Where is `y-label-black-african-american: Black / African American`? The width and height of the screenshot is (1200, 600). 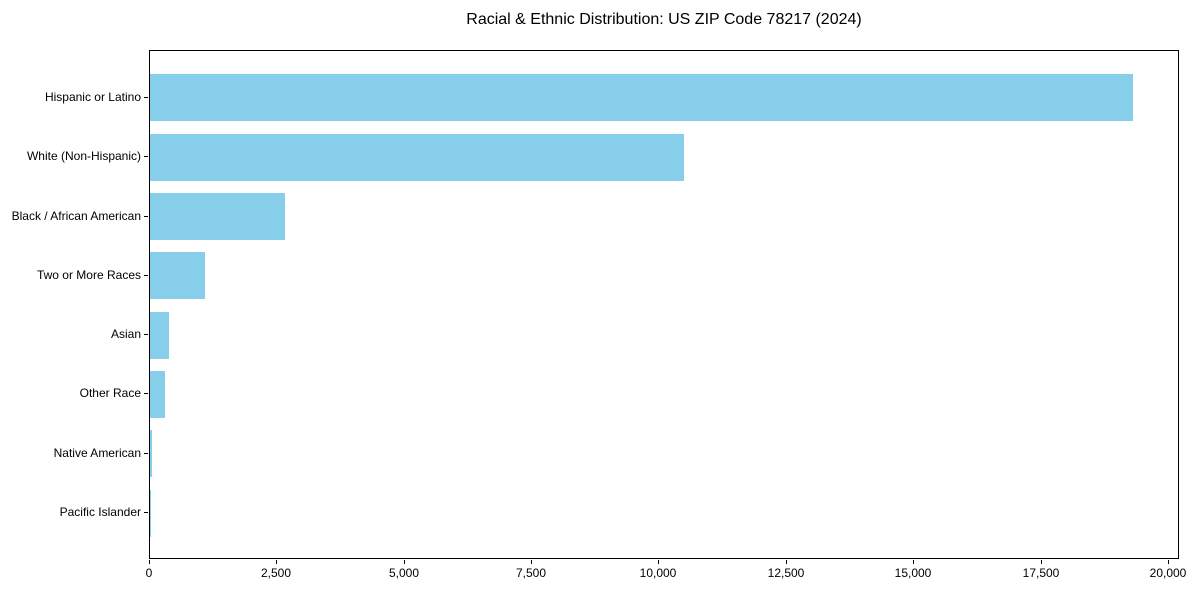 y-label-black-african-american: Black / African American is located at coordinates (76, 216).